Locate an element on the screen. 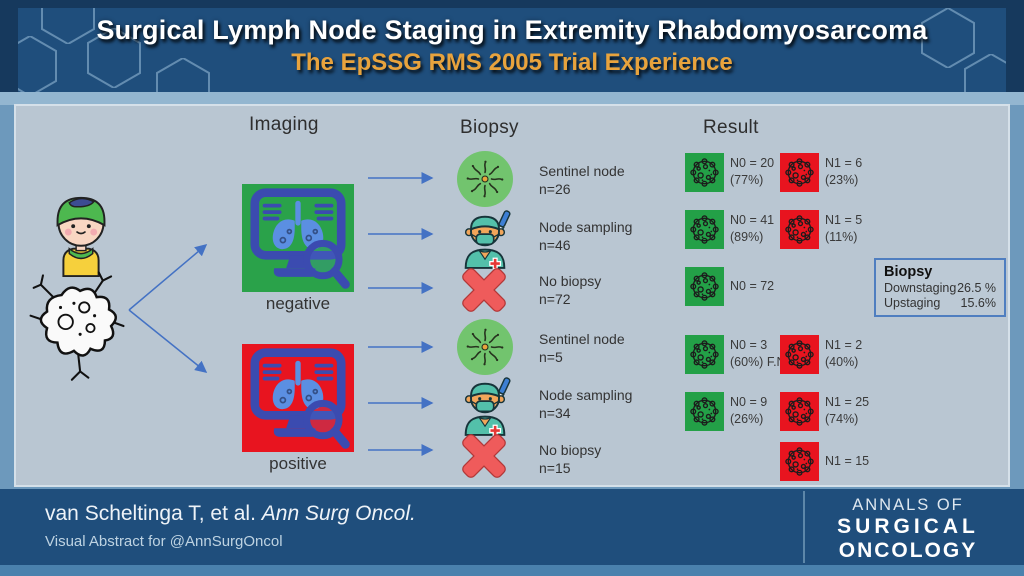  biopsy-stats-title: Biopsy is located at coordinates (908, 272).